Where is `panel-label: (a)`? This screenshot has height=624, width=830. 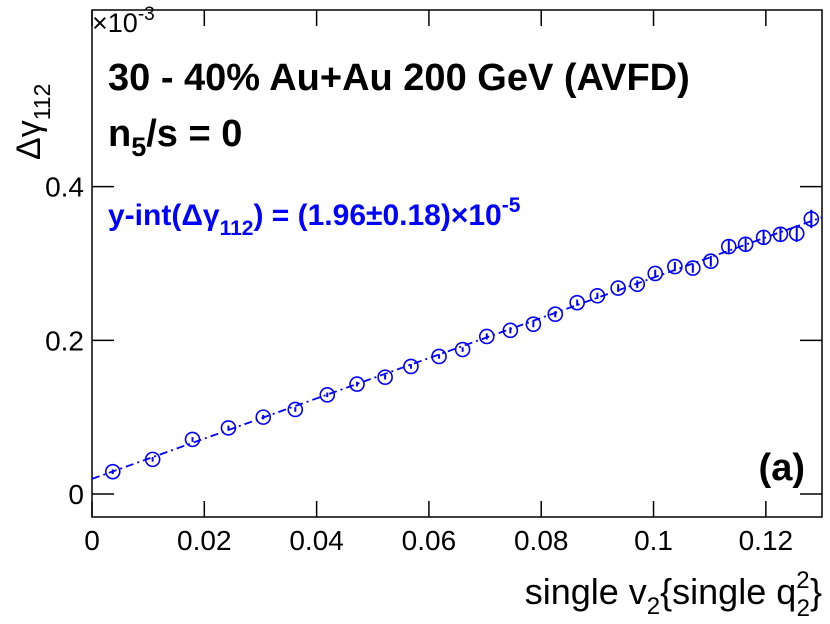
panel-label: (a) is located at coordinates (782, 468).